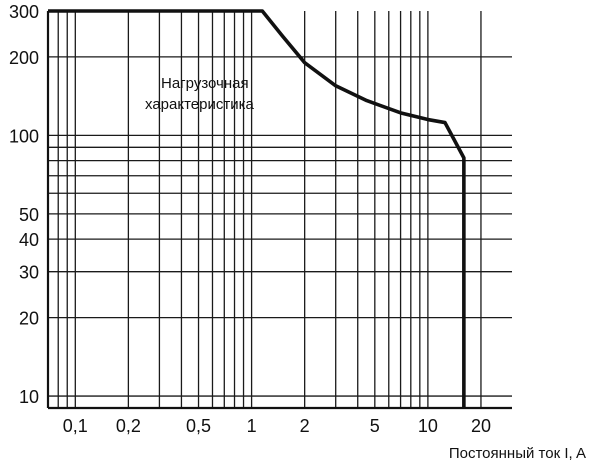 Image resolution: width=590 pixels, height=465 pixels. I want to click on x-tick-label: 5, so click(375, 426).